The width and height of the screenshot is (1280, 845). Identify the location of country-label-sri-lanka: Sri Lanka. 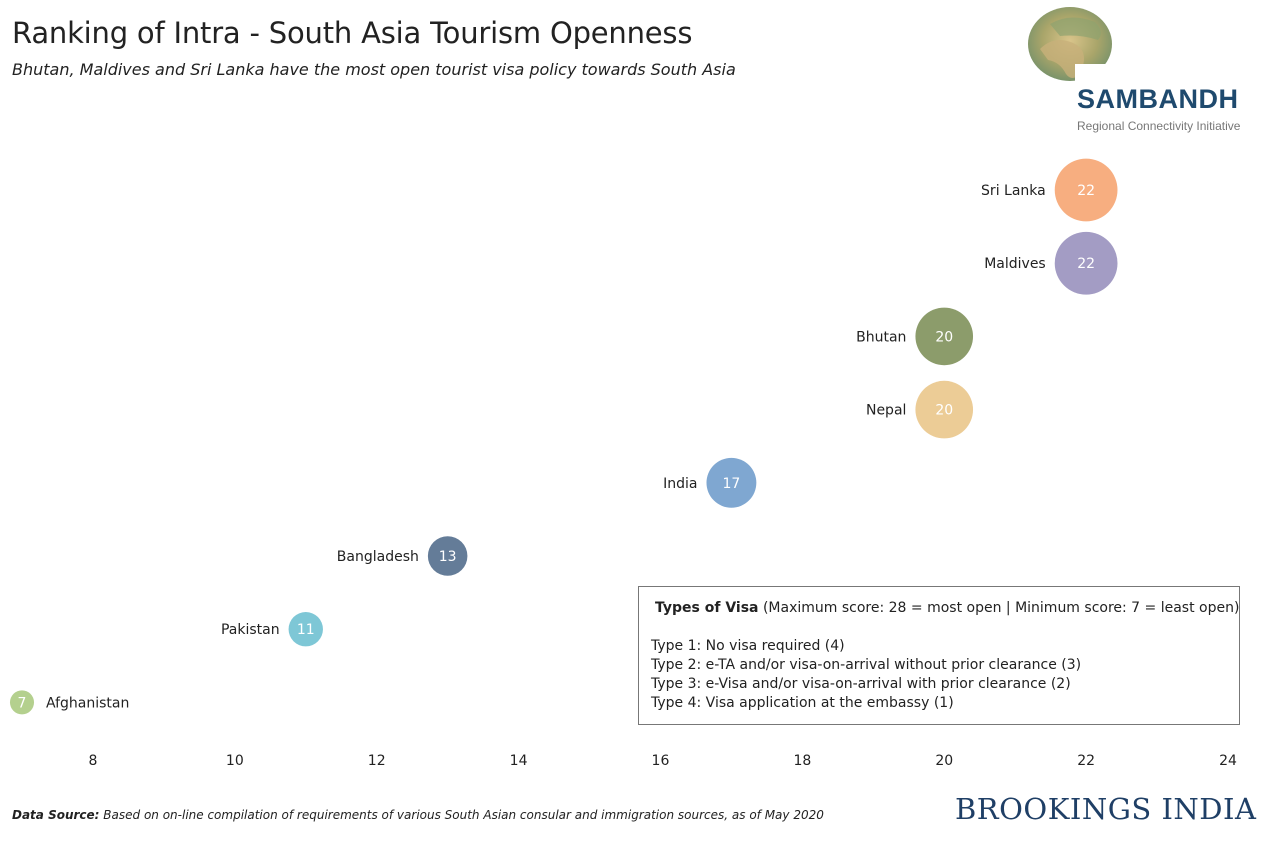
(1013, 191).